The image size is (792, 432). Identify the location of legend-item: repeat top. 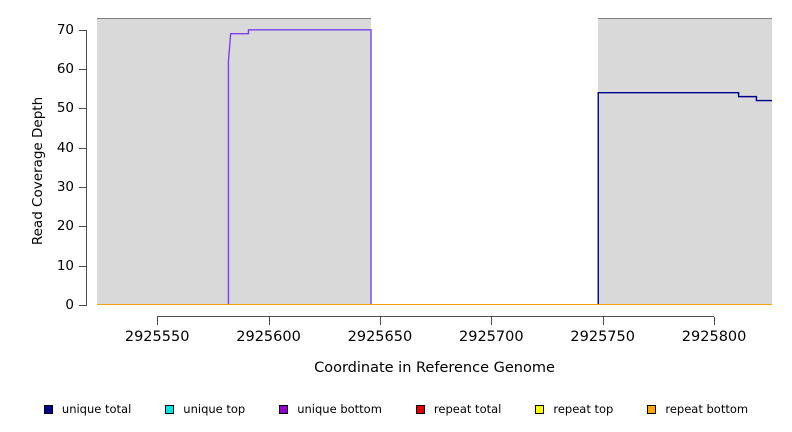
(574, 409).